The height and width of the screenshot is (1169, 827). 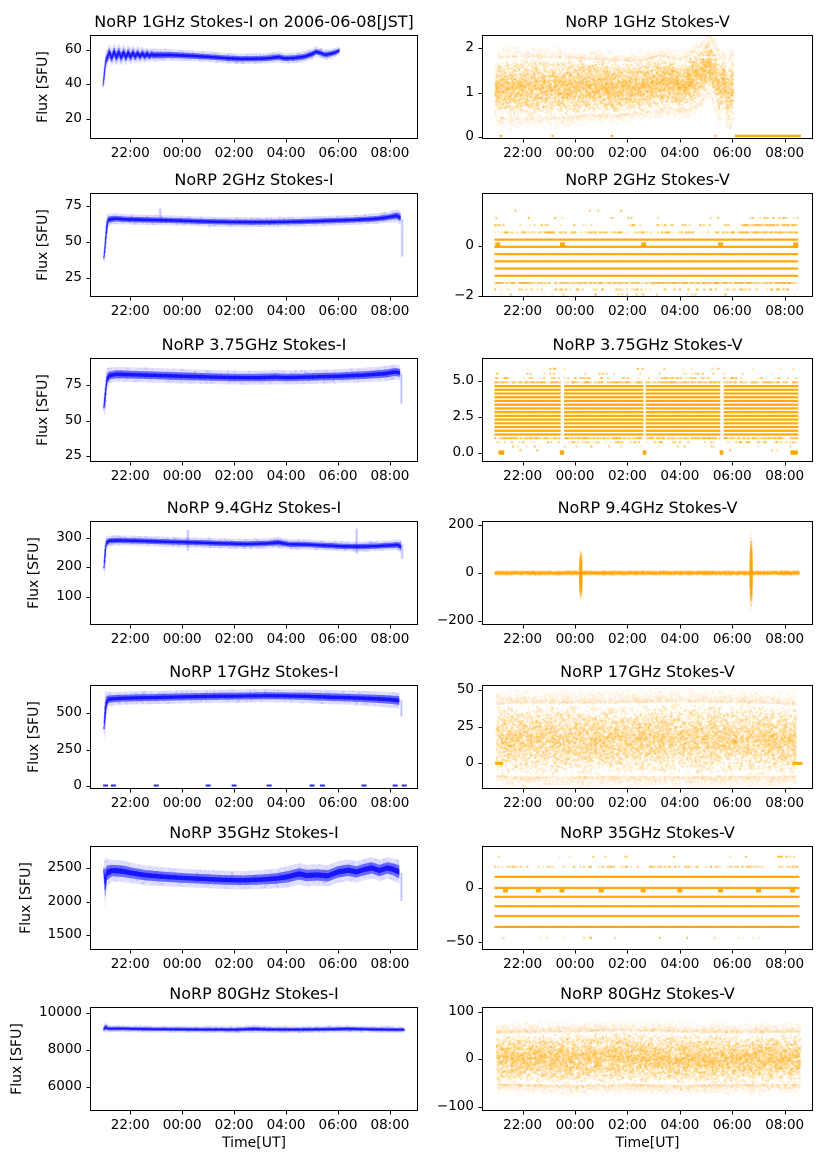 What do you see at coordinates (647, 179) in the screenshot?
I see `plot-title: NoRP 2GHz Stokes-V` at bounding box center [647, 179].